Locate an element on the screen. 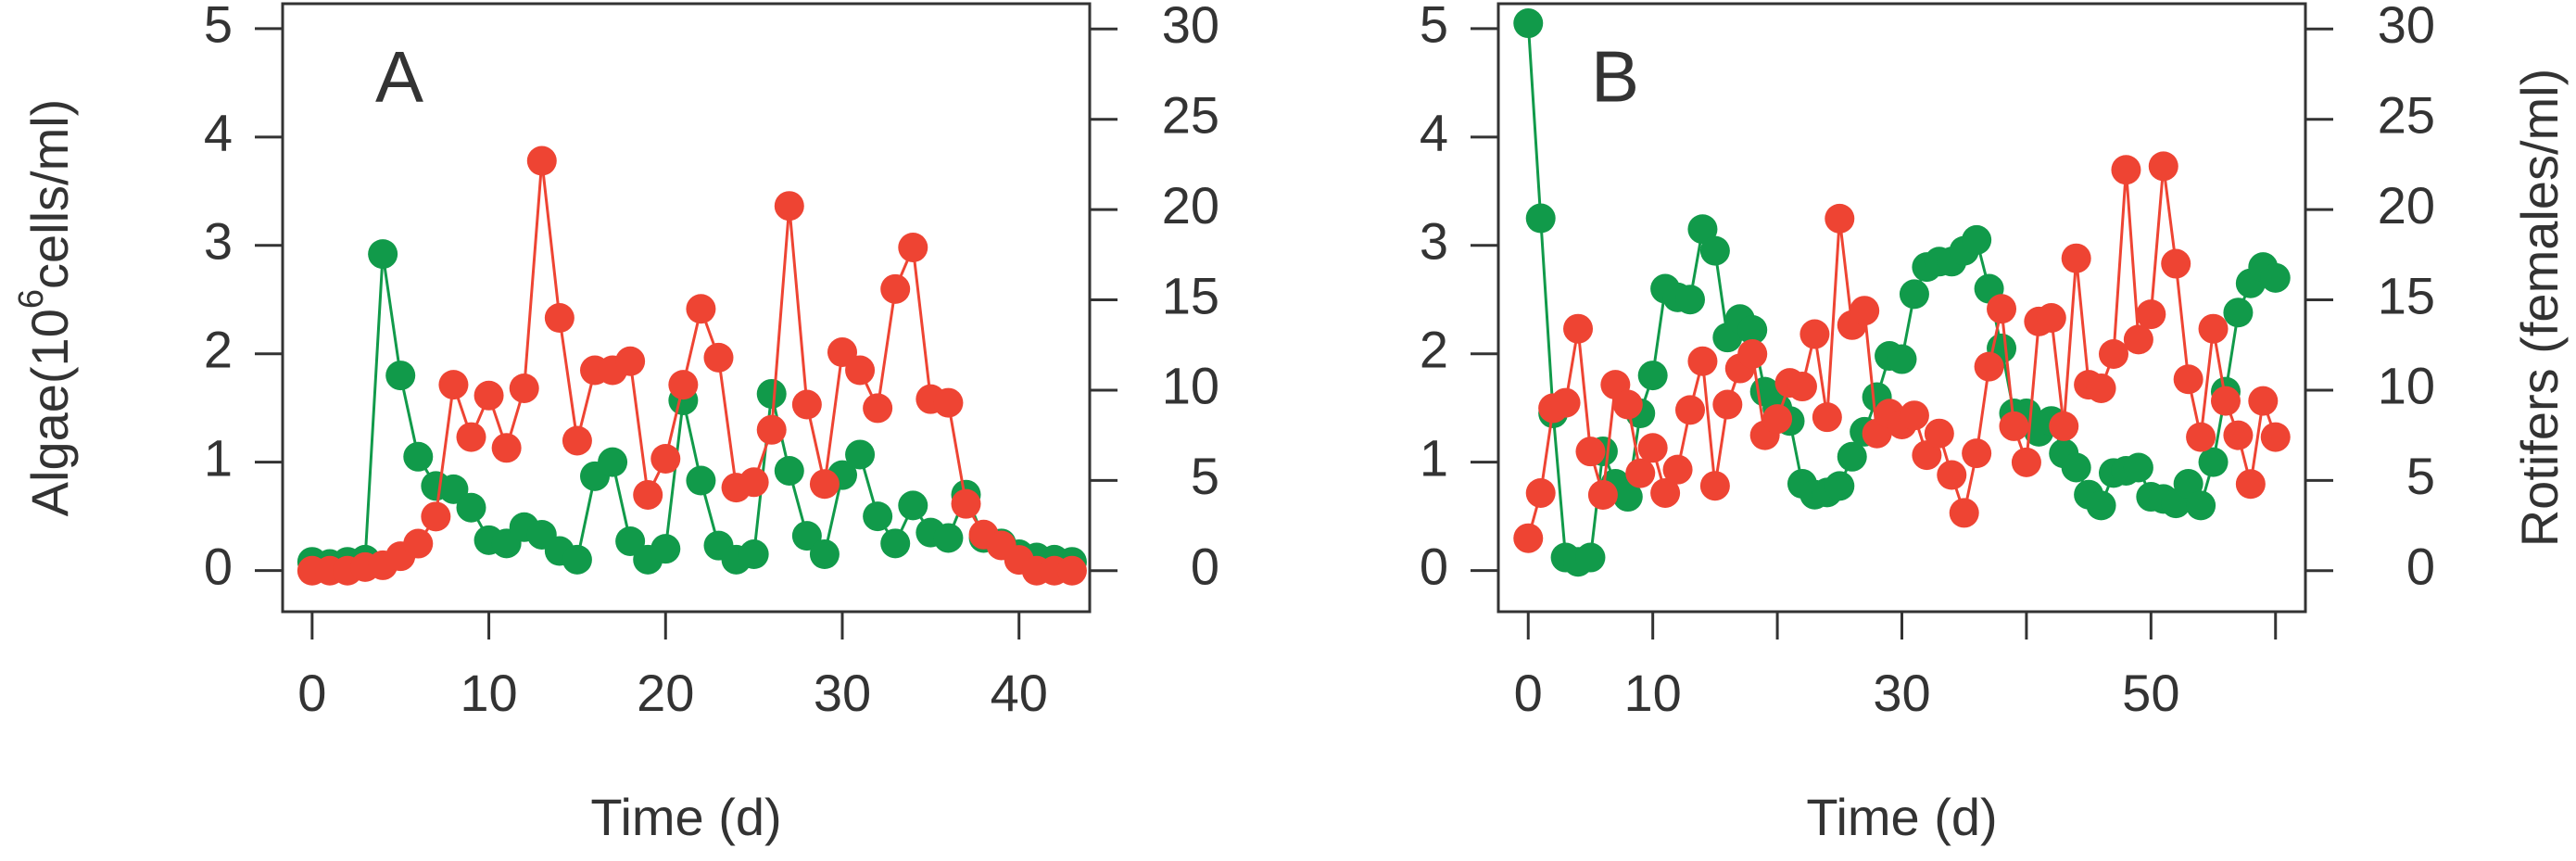 This screenshot has height=861, width=2576. y2-tick-label: 30 is located at coordinates (2406, 27).